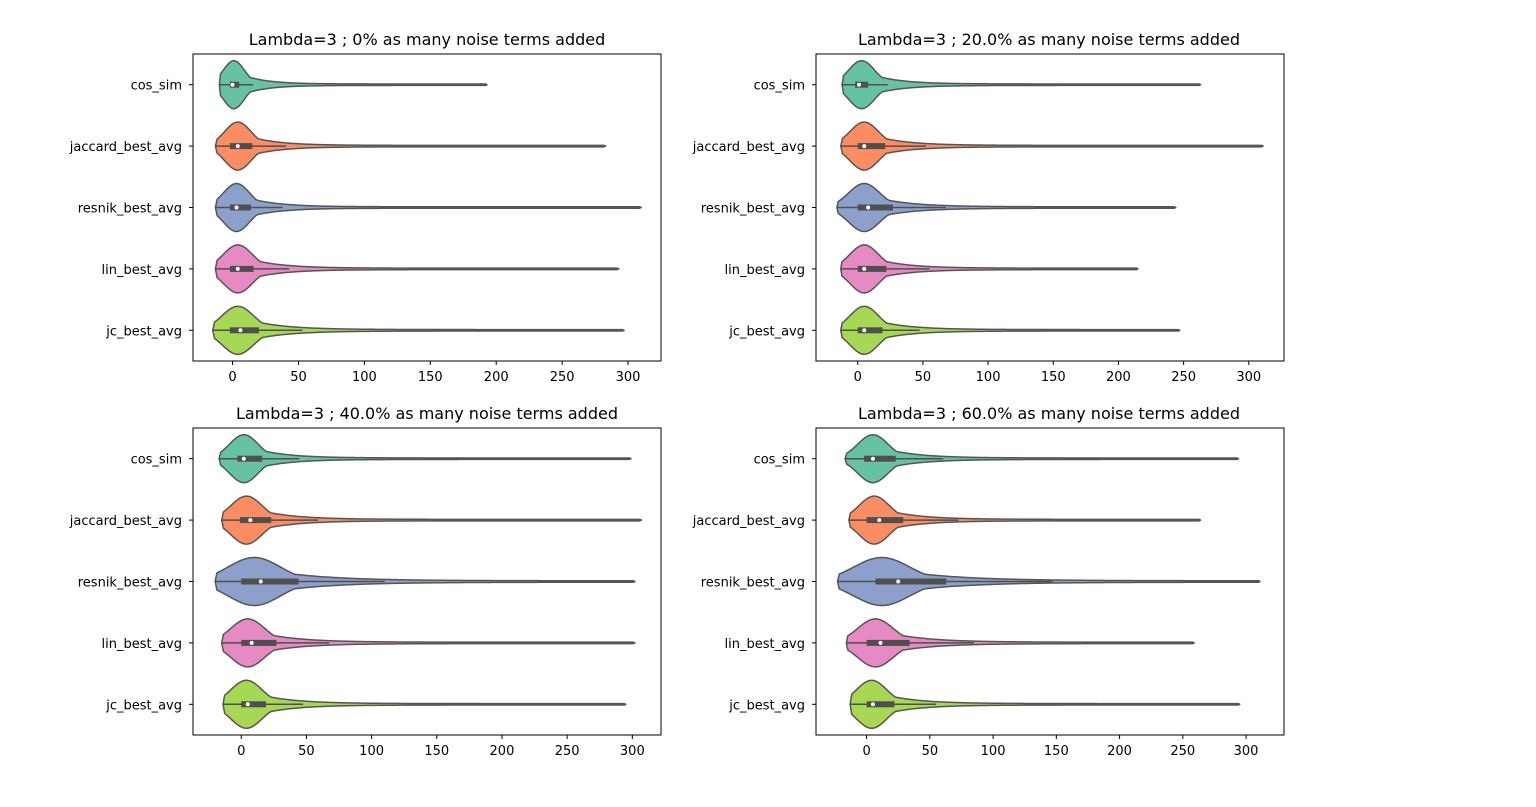  I want to click on panel-title: Lambda=3 ; 0% as many noise terms added, so click(427, 39).